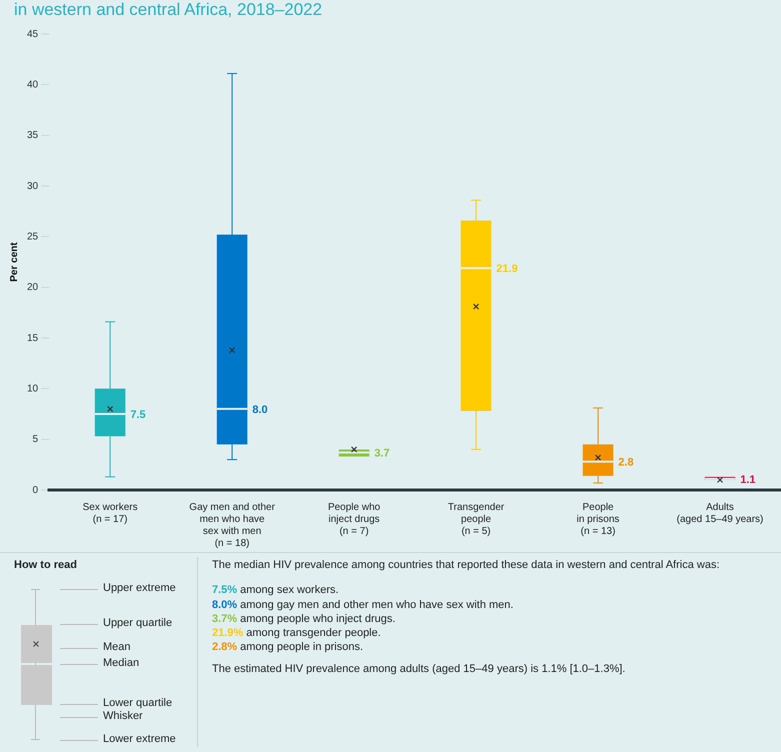  Describe the element at coordinates (33, 338) in the screenshot. I see `y-tick-label: 15` at that location.